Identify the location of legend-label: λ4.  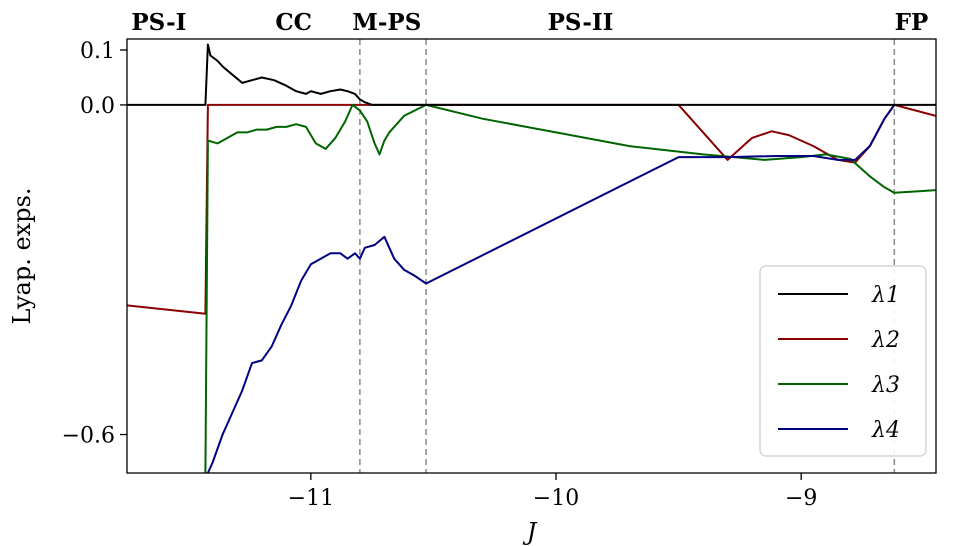
(885, 430).